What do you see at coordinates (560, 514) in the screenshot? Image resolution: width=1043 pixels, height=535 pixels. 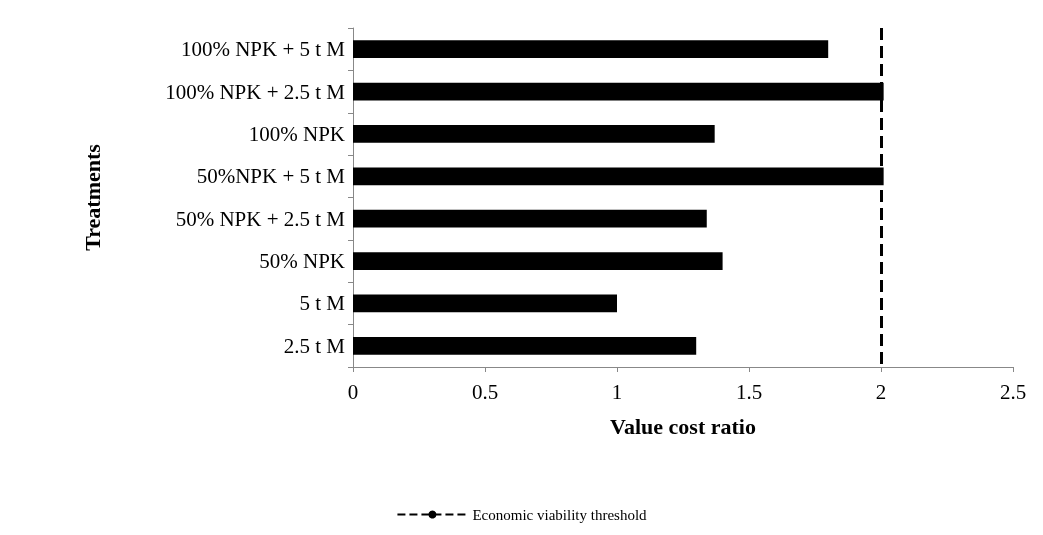 I see `legend-label: Economic viability threshold` at bounding box center [560, 514].